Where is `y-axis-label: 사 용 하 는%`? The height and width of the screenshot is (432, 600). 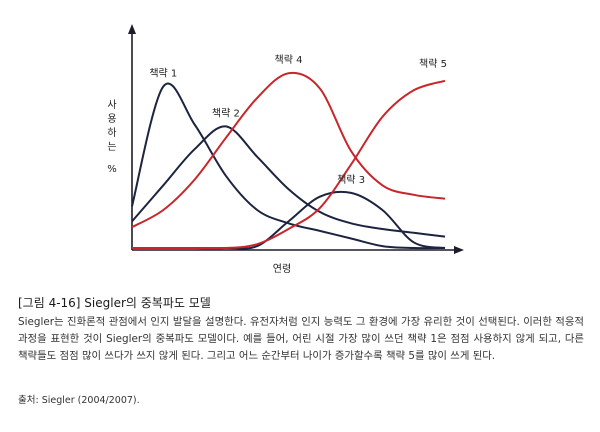
y-axis-label: 사 용 하 는% is located at coordinates (112, 137).